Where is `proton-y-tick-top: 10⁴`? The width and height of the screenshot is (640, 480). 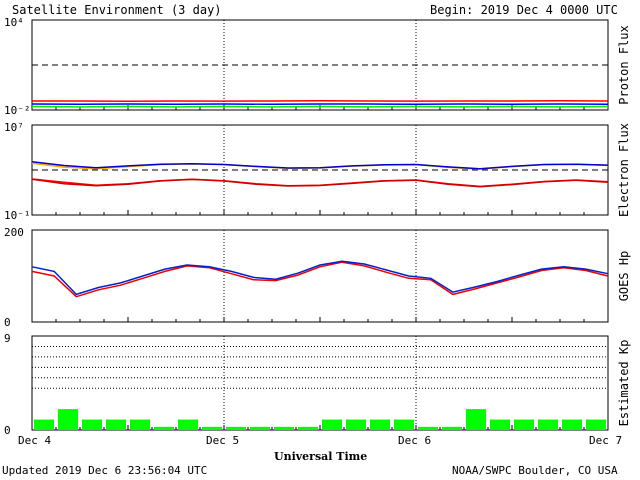
proton-y-tick-top: 10⁴ is located at coordinates (14, 22).